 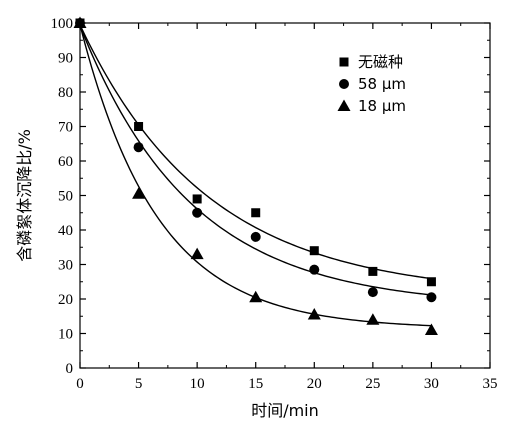 What do you see at coordinates (344, 84) in the screenshot?
I see `legend-marker-circle` at bounding box center [344, 84].